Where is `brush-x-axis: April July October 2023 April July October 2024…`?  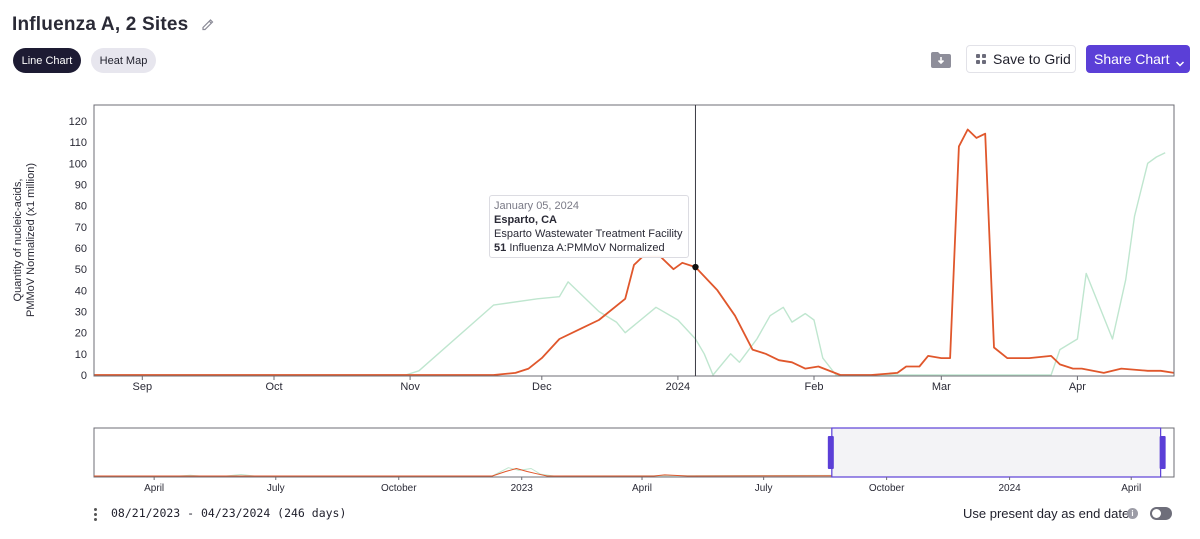
brush-x-axis: April July October 2023 April July October 2024… is located at coordinates (642, 485).